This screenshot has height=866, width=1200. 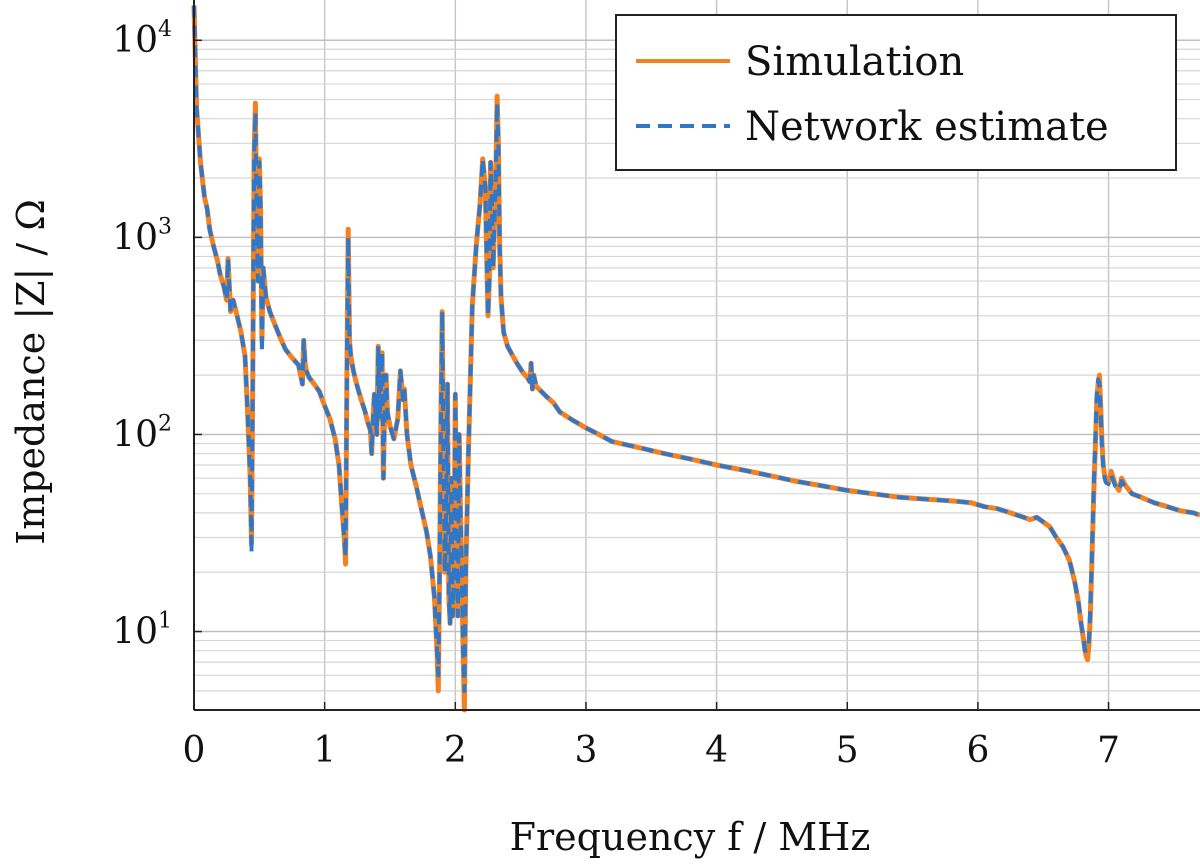 What do you see at coordinates (142, 236) in the screenshot?
I see `y-tick-label: 10³` at bounding box center [142, 236].